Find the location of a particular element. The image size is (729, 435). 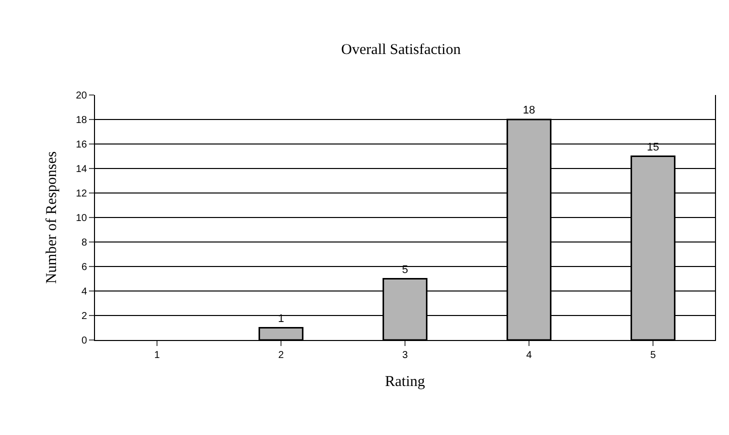

y-tick-label: 8 is located at coordinates (84, 243).